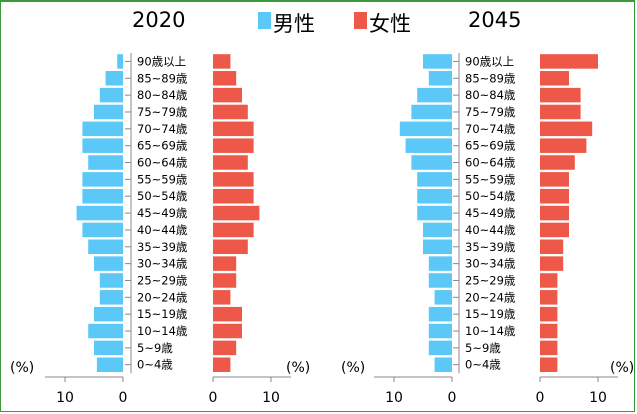 The image size is (637, 414). What do you see at coordinates (271, 398) in the screenshot?
I see `x-tick-label-2020-3: 10` at bounding box center [271, 398].